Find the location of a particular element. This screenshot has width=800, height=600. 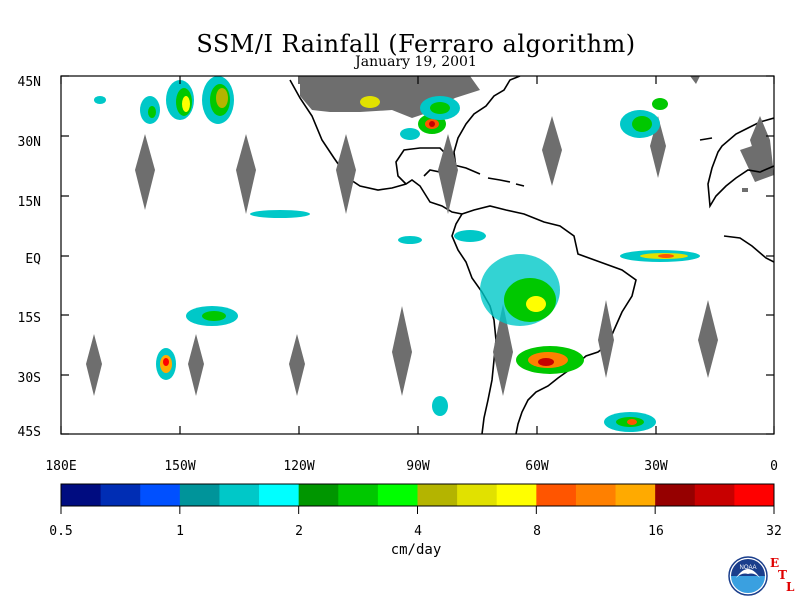

noaa-logo-text: NOAA is located at coordinates (747, 568).